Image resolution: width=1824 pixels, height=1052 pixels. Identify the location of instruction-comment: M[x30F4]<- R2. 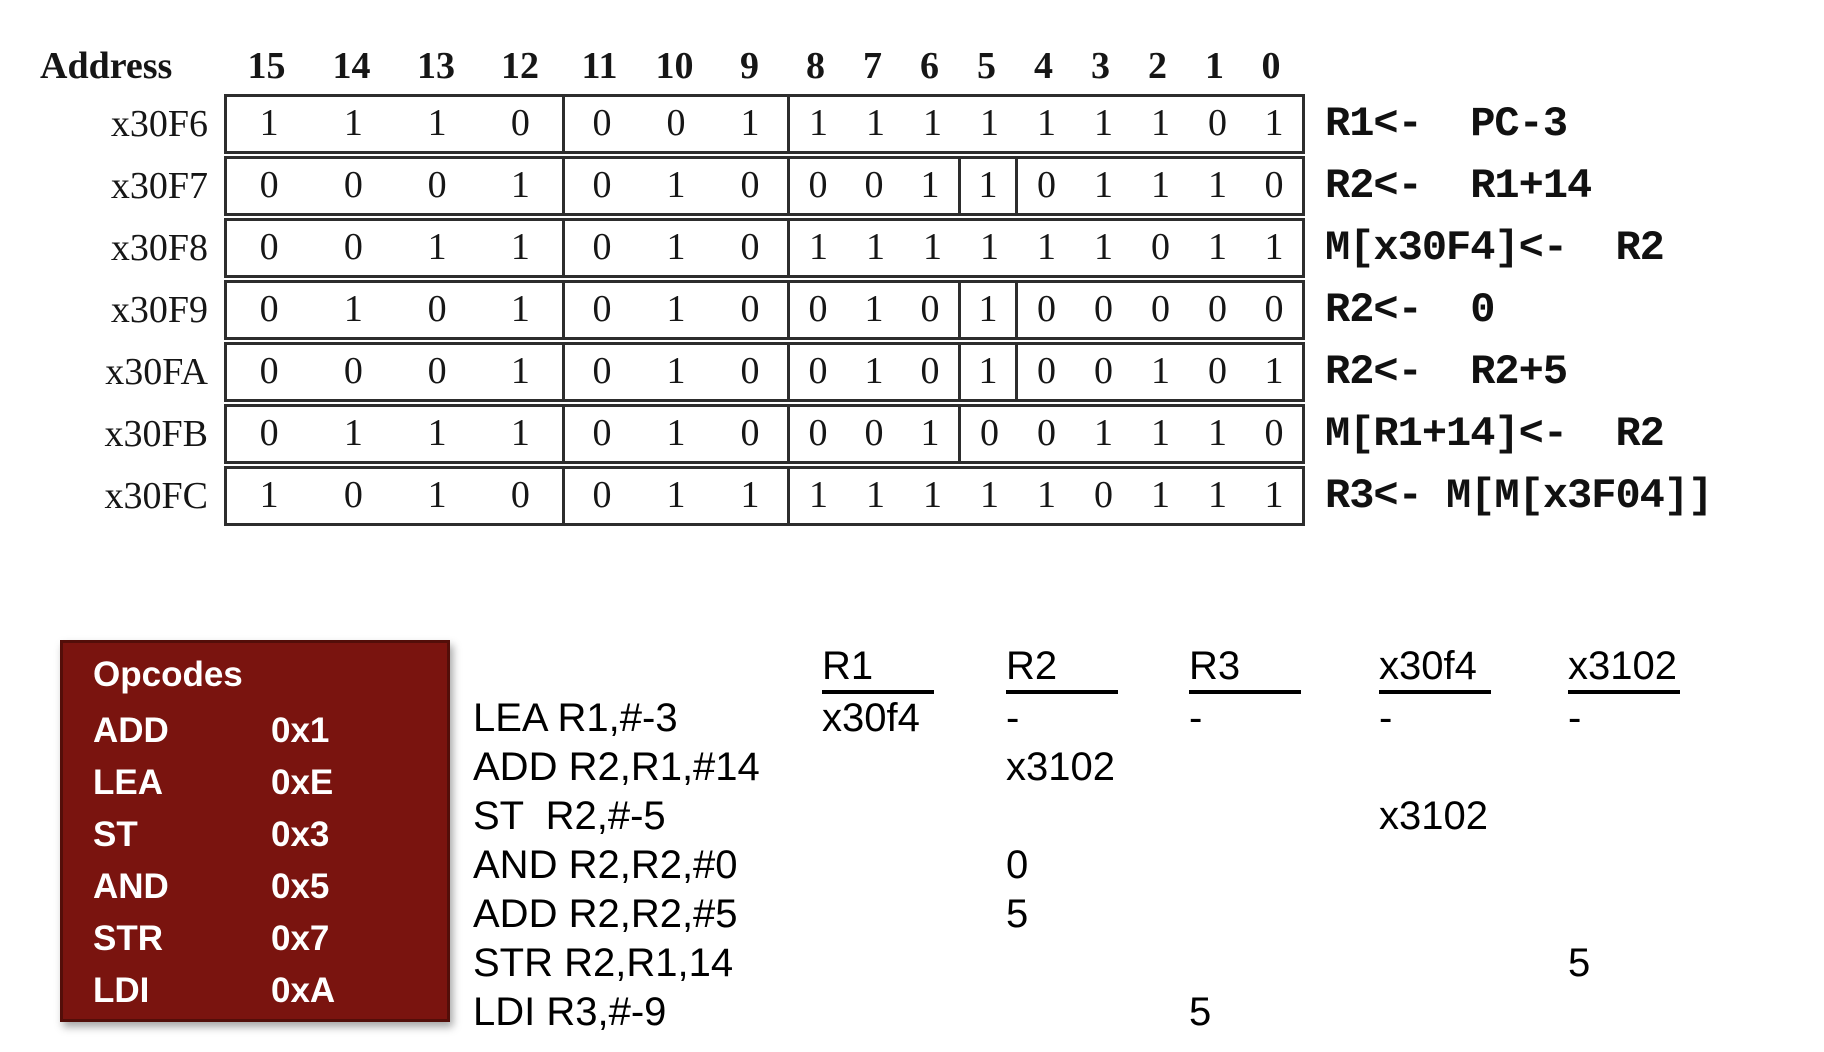
(1495, 248).